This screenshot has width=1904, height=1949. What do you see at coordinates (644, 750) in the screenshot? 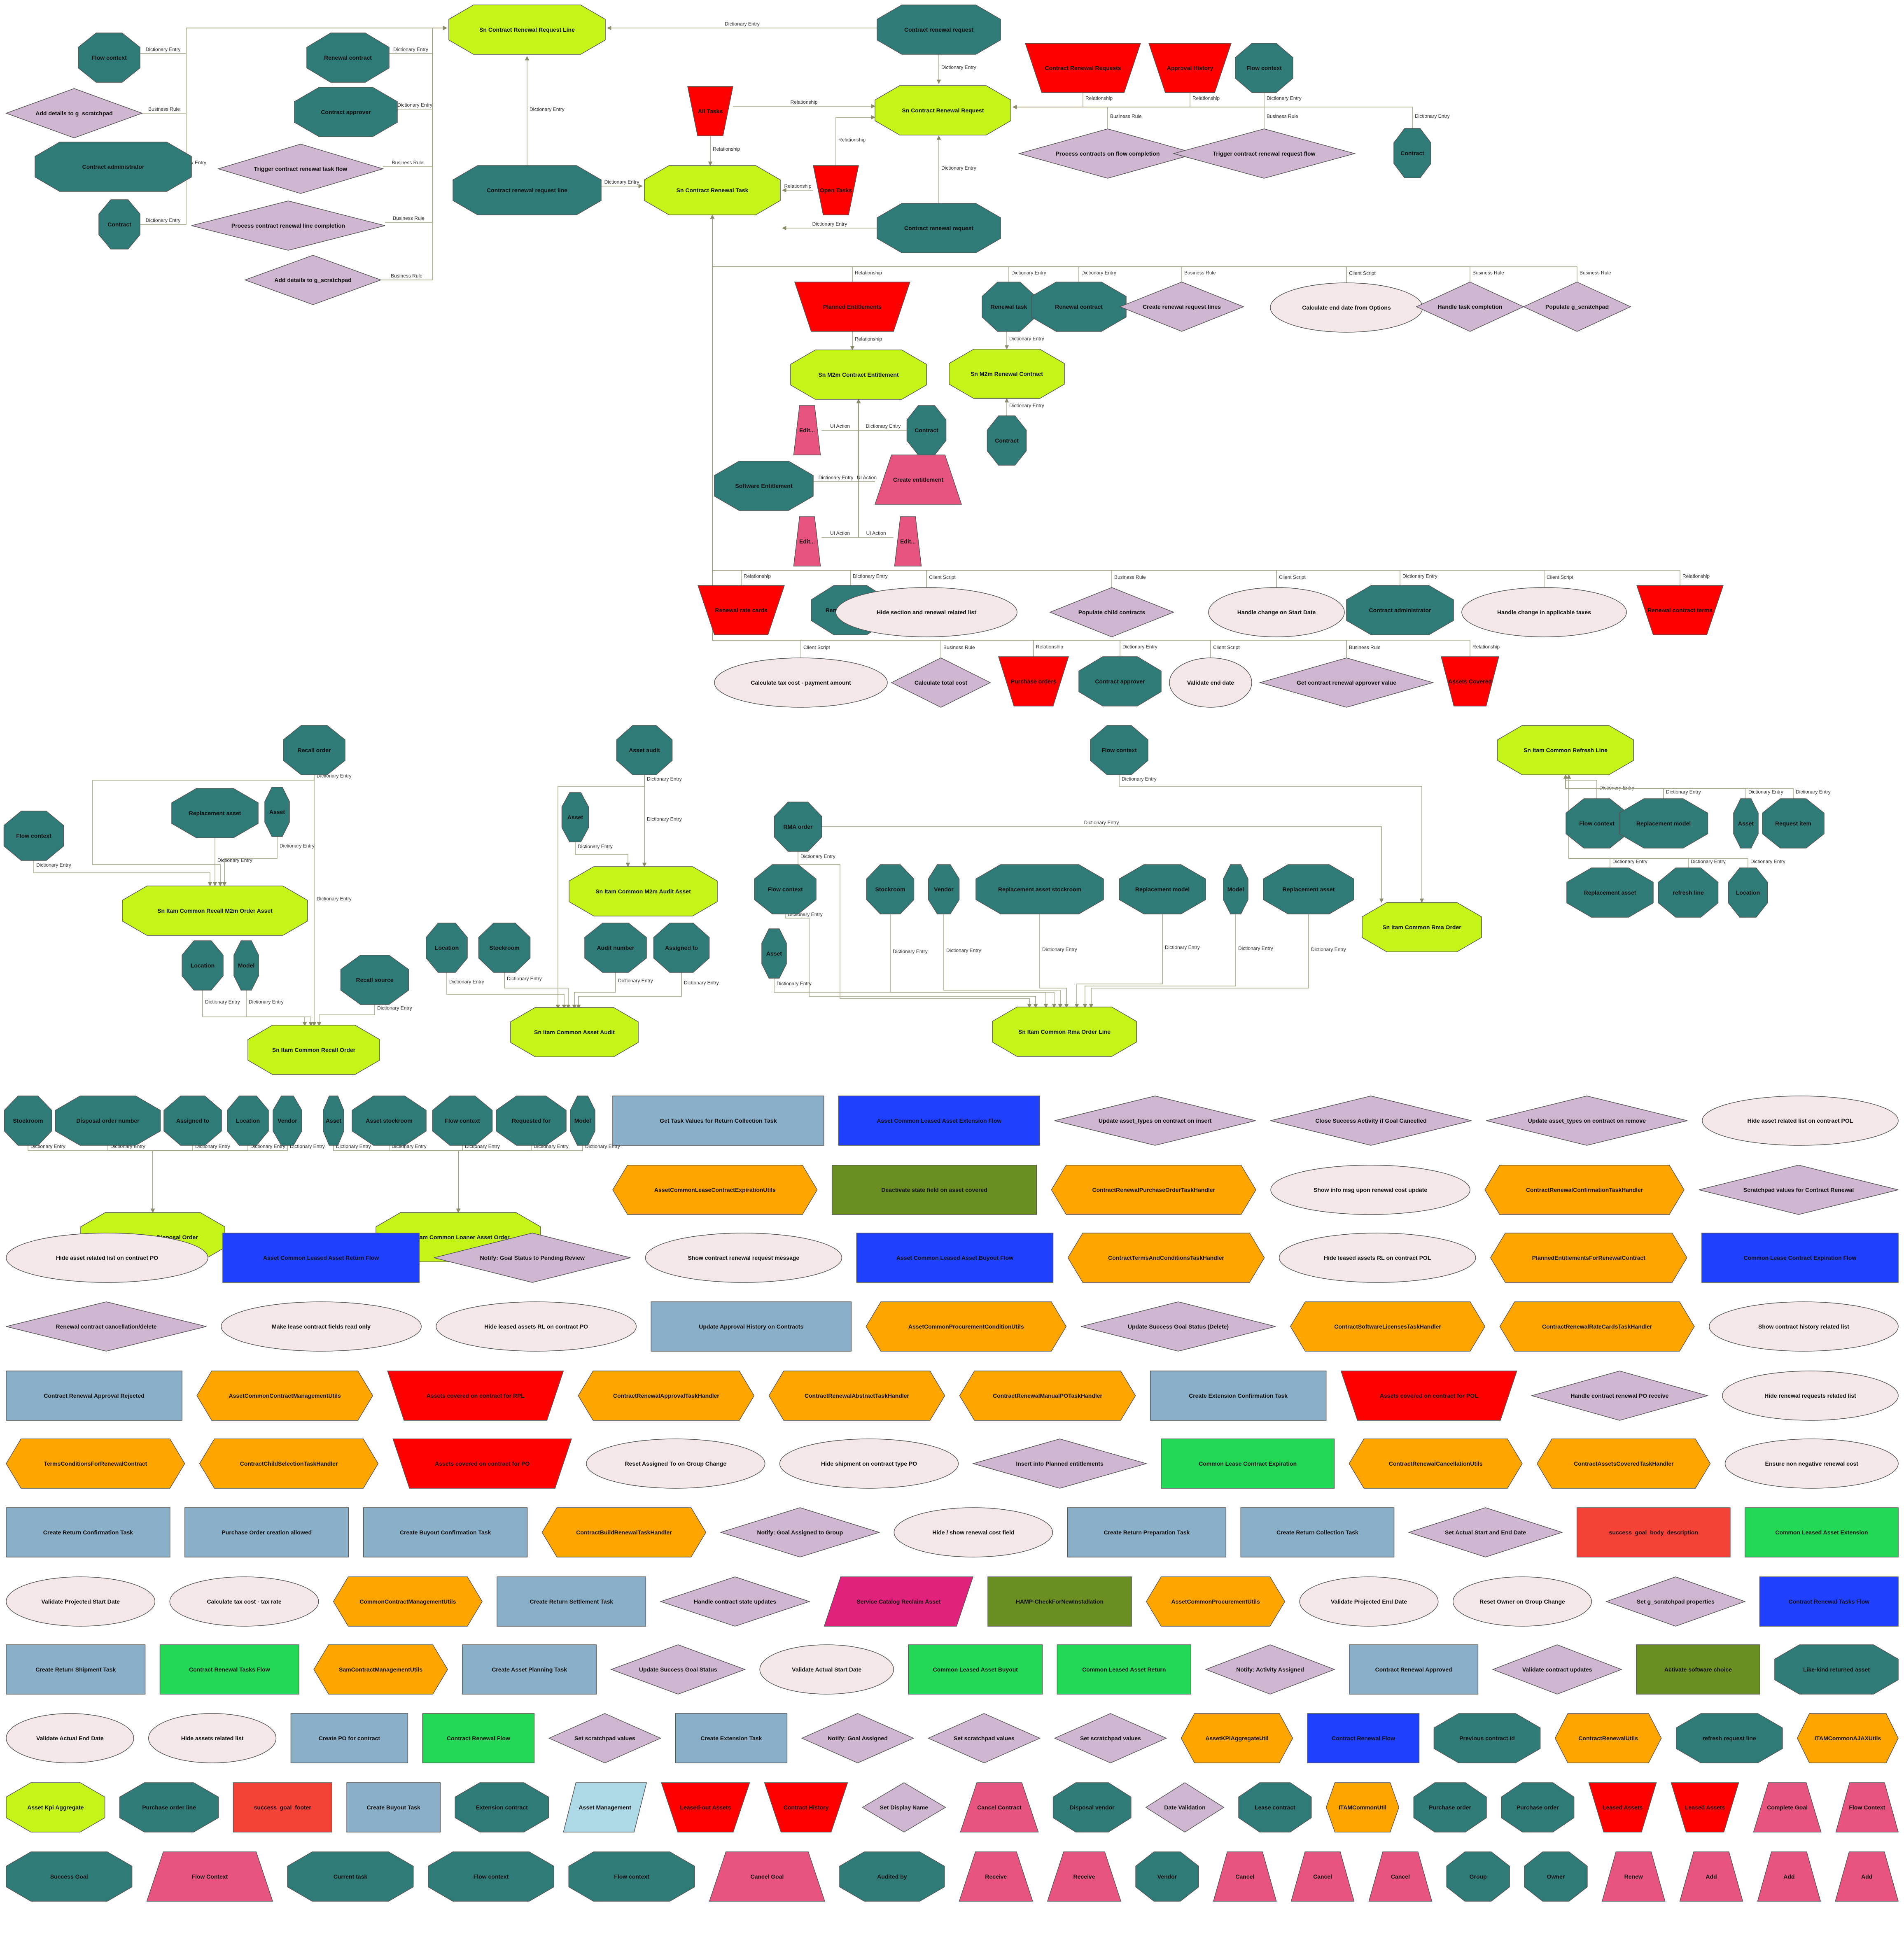
I see `node-asset-audit: Asset audit` at bounding box center [644, 750].